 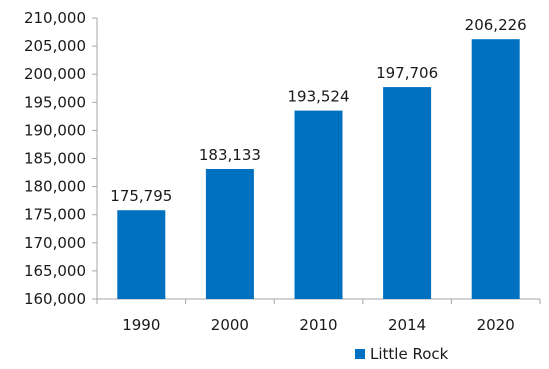 What do you see at coordinates (55, 243) in the screenshot?
I see `y-tick-label: 170,000` at bounding box center [55, 243].